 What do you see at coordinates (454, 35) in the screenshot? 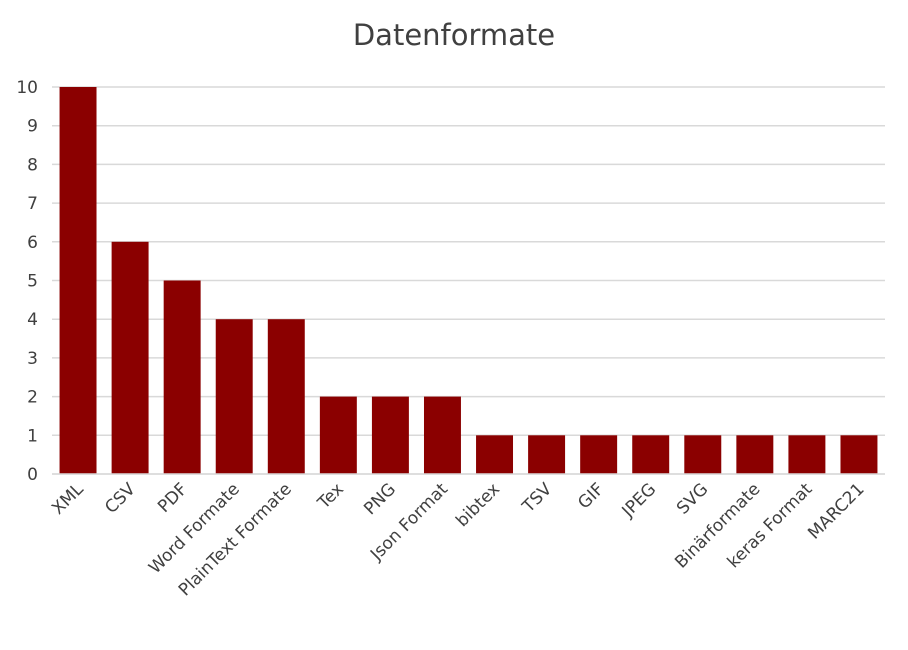
I see `chart-title: Datenformate` at bounding box center [454, 35].